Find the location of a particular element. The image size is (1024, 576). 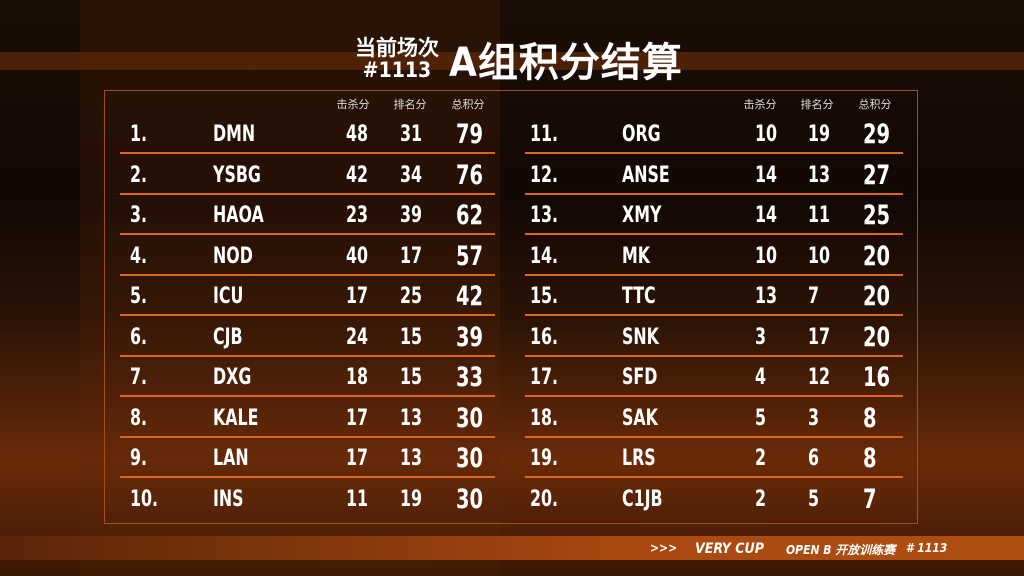

cell-place: 10 is located at coordinates (819, 256).